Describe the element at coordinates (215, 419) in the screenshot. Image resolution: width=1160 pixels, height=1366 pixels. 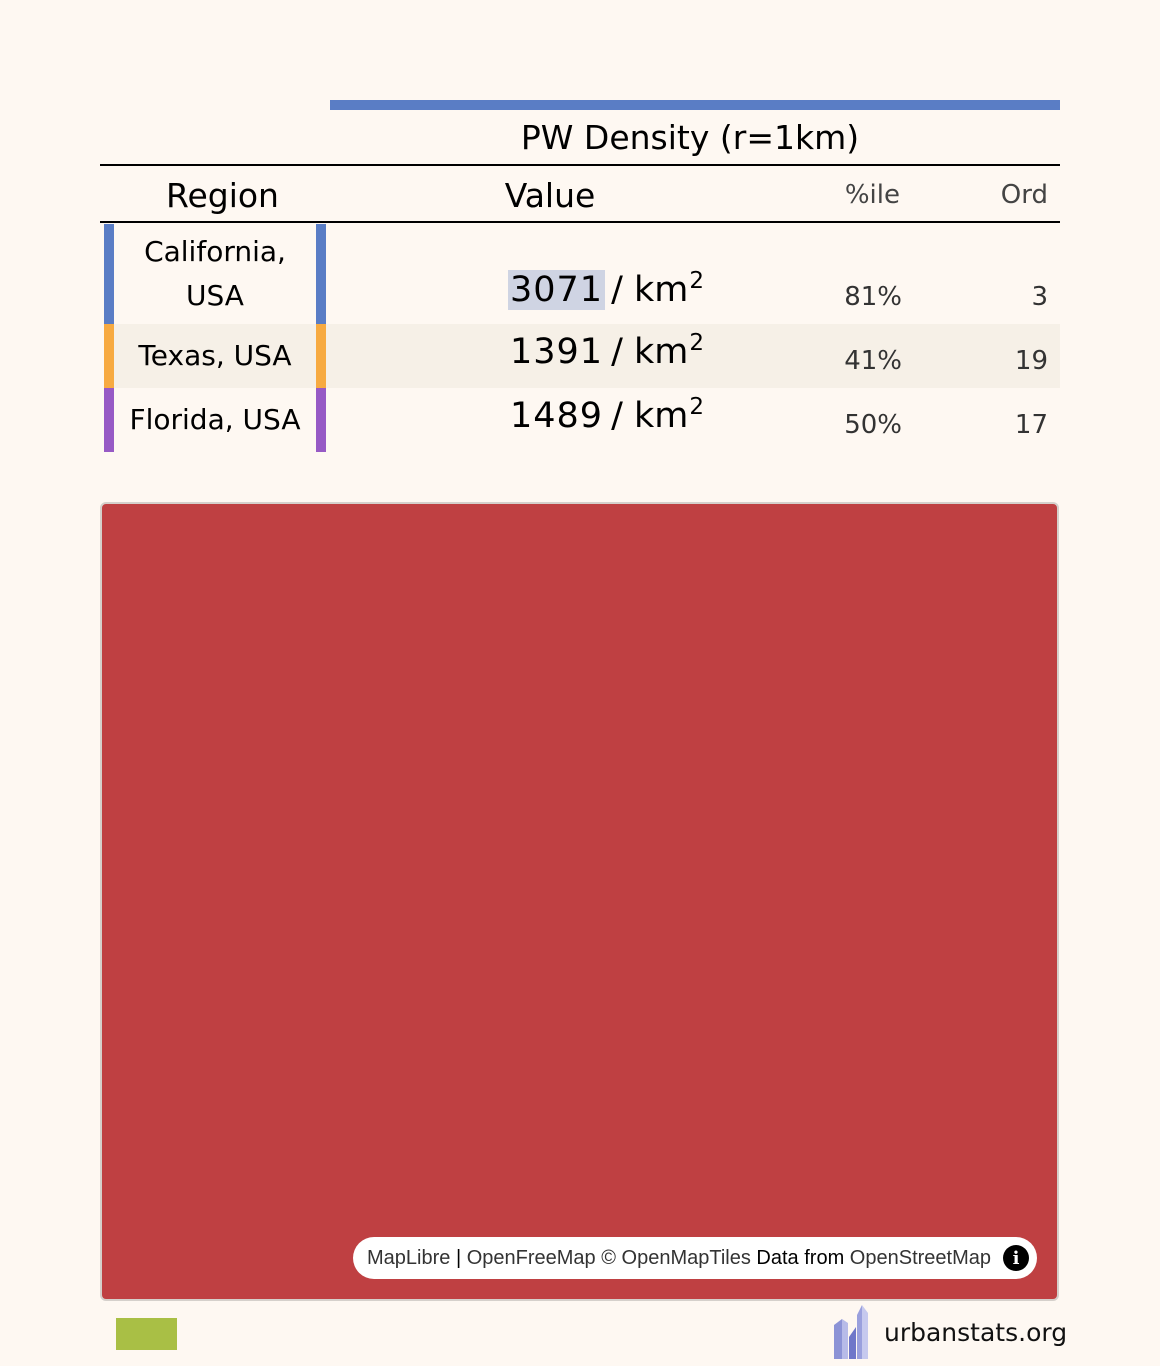
I see `region-link-florida: Florida, USA` at that location.